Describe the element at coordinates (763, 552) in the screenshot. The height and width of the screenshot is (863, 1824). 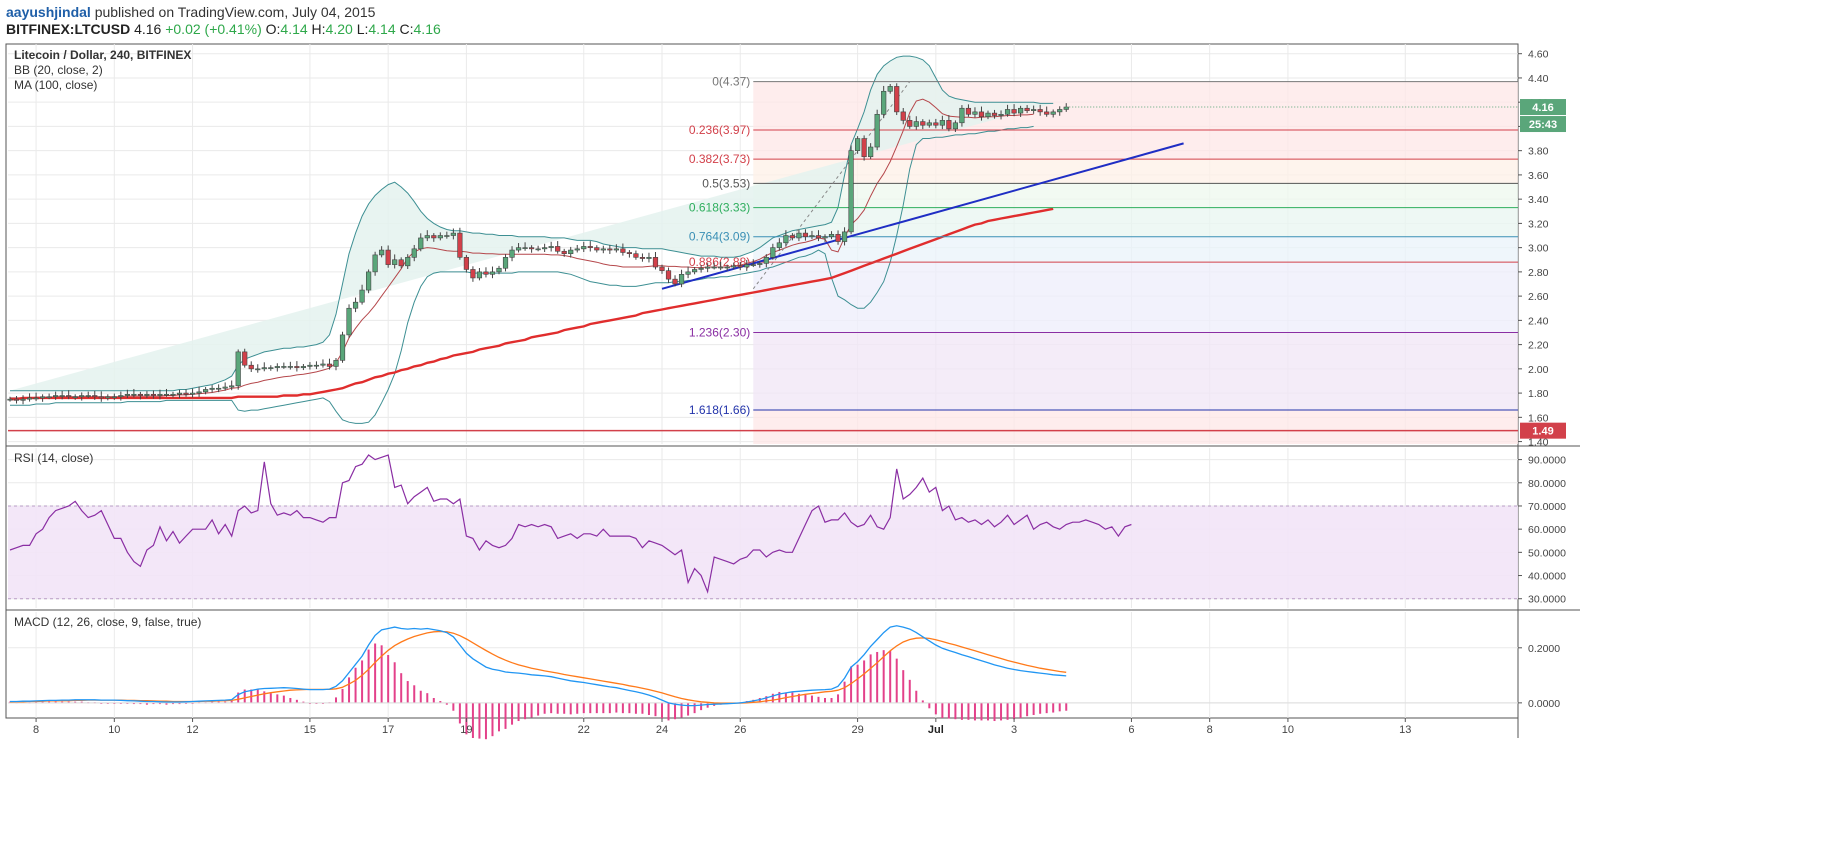
I see `rsi-band` at that location.